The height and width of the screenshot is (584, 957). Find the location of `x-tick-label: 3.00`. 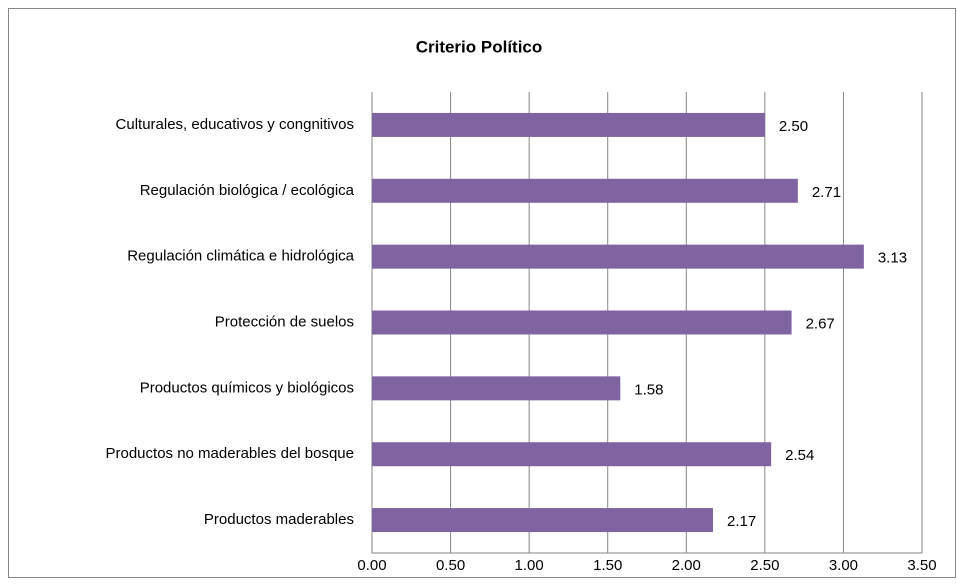

x-tick-label: 3.00 is located at coordinates (843, 565).